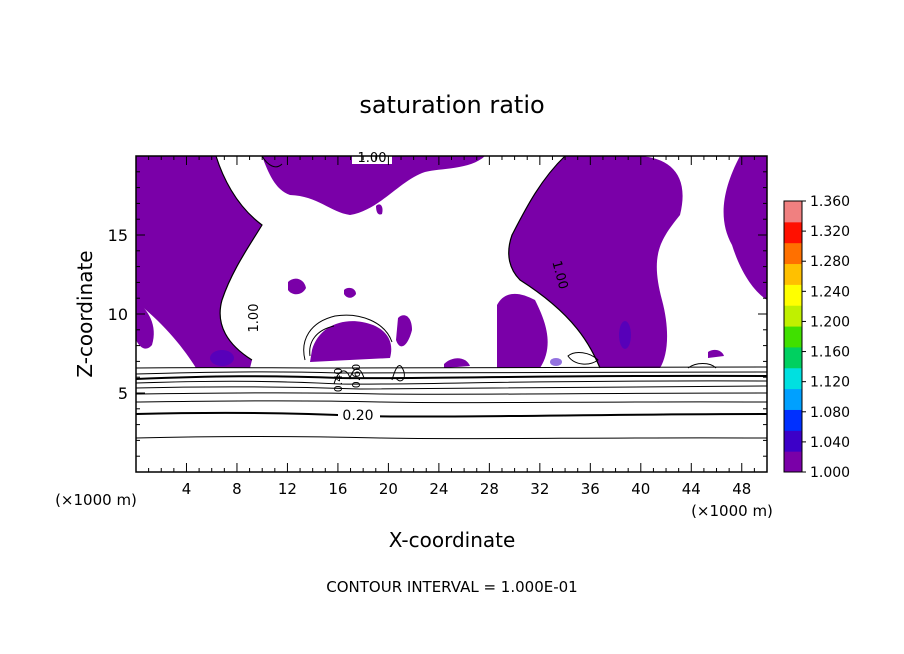 This screenshot has width=904, height=654. What do you see at coordinates (451, 105) in the screenshot?
I see `chart-title: saturation ratio` at bounding box center [451, 105].